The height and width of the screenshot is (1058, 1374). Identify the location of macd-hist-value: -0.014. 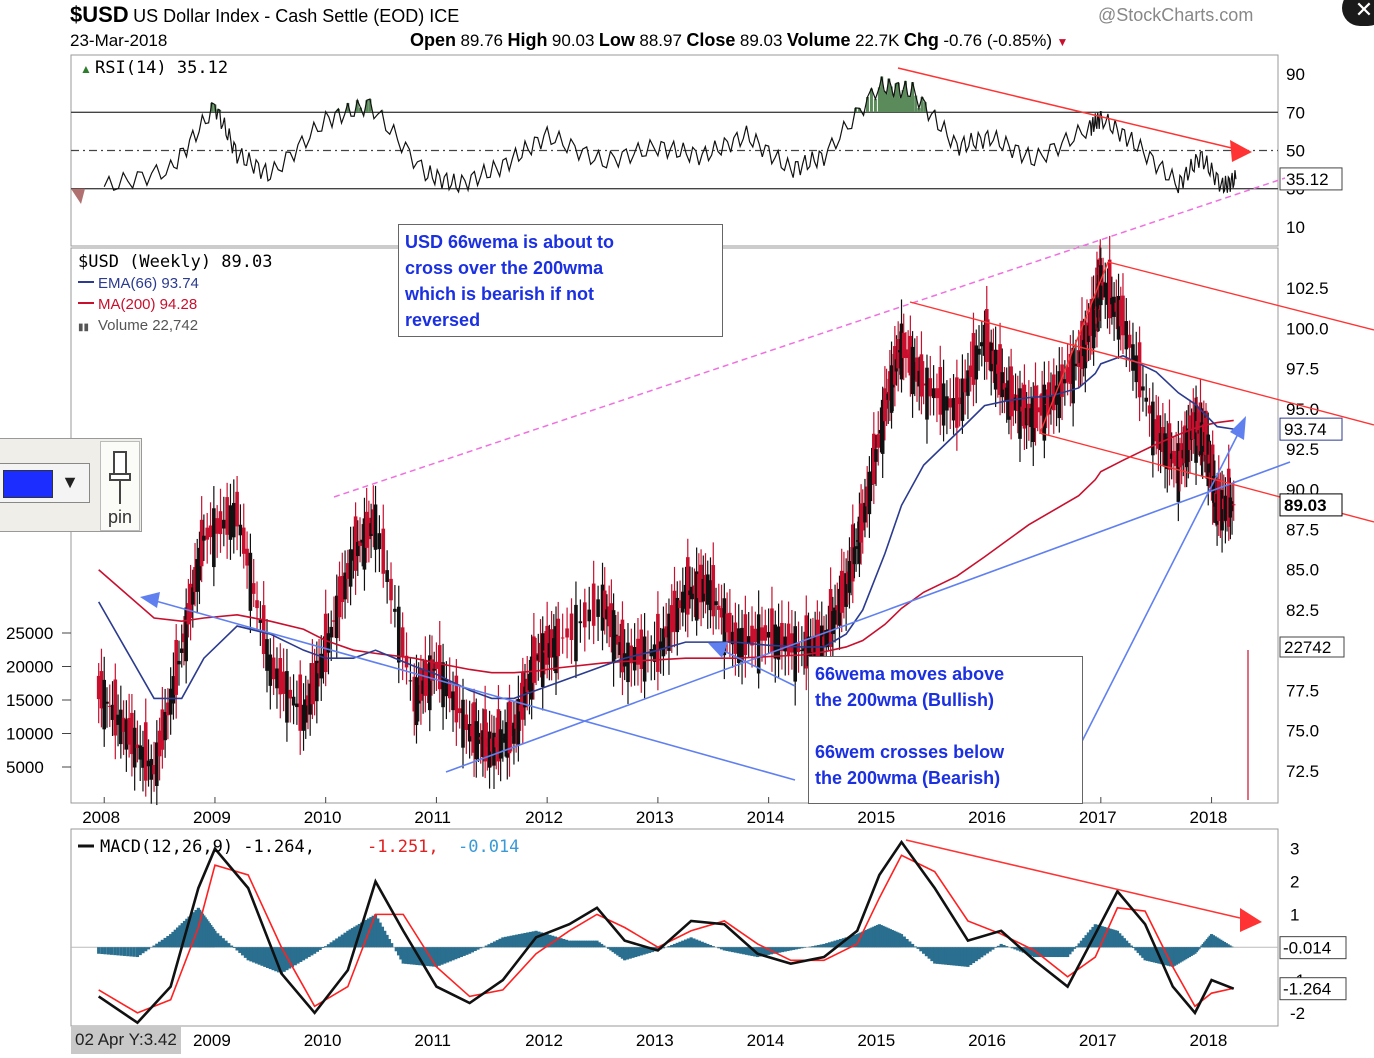
(1307, 948).